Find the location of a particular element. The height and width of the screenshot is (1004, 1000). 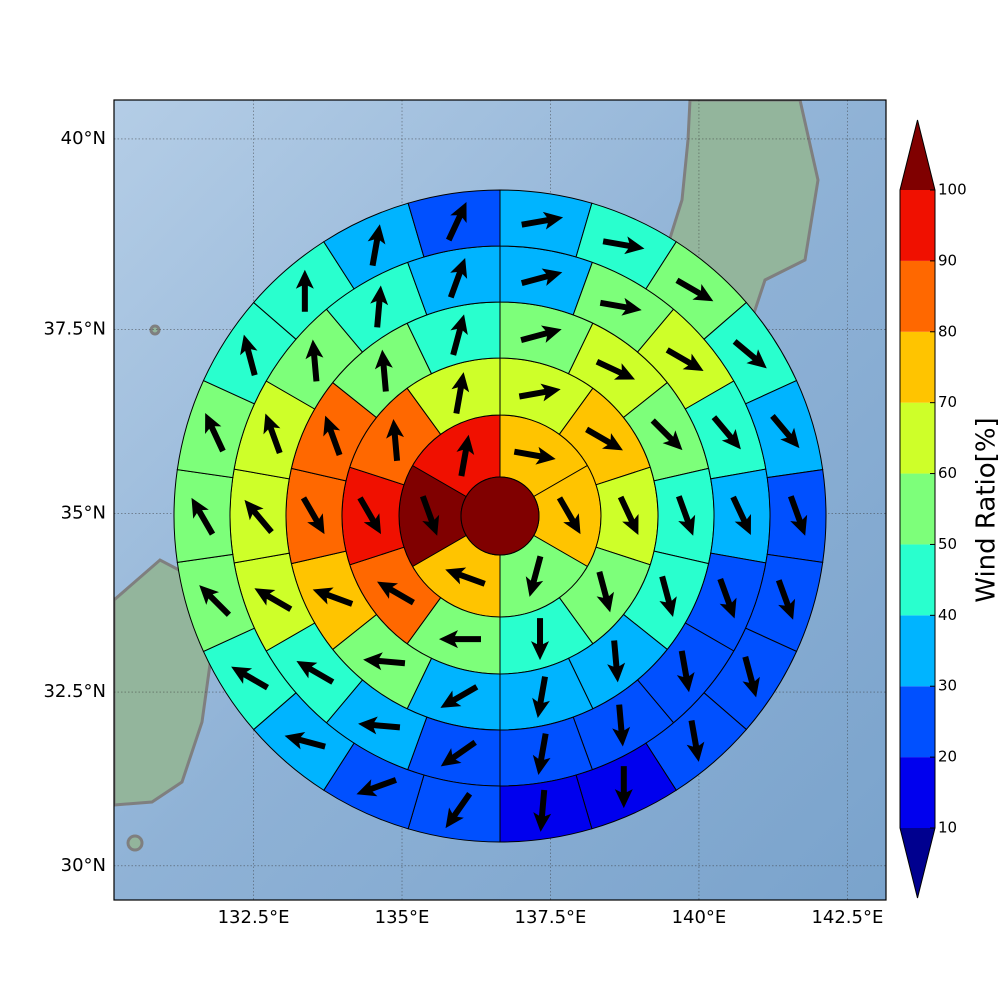

y-tick-label: 40°N is located at coordinates (83, 138).